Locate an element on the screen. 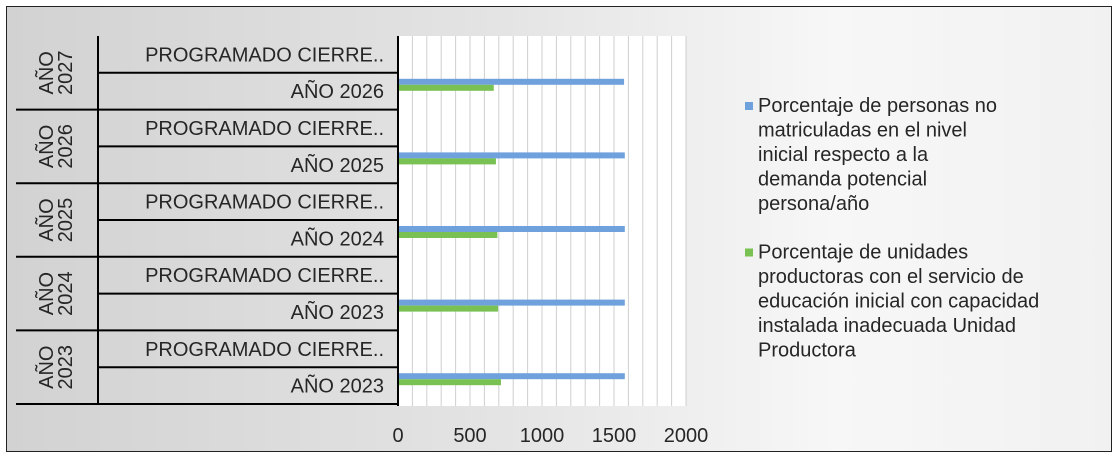 This screenshot has width=1120, height=458. x-axis-ticks: 0 500 1000 1500 2000 is located at coordinates (550, 436).